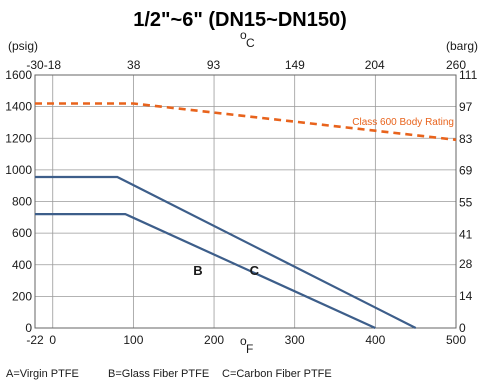 This screenshot has height=383, width=483. What do you see at coordinates (246, 122) in the screenshot?
I see `series-line-class-600-body-rating` at bounding box center [246, 122].